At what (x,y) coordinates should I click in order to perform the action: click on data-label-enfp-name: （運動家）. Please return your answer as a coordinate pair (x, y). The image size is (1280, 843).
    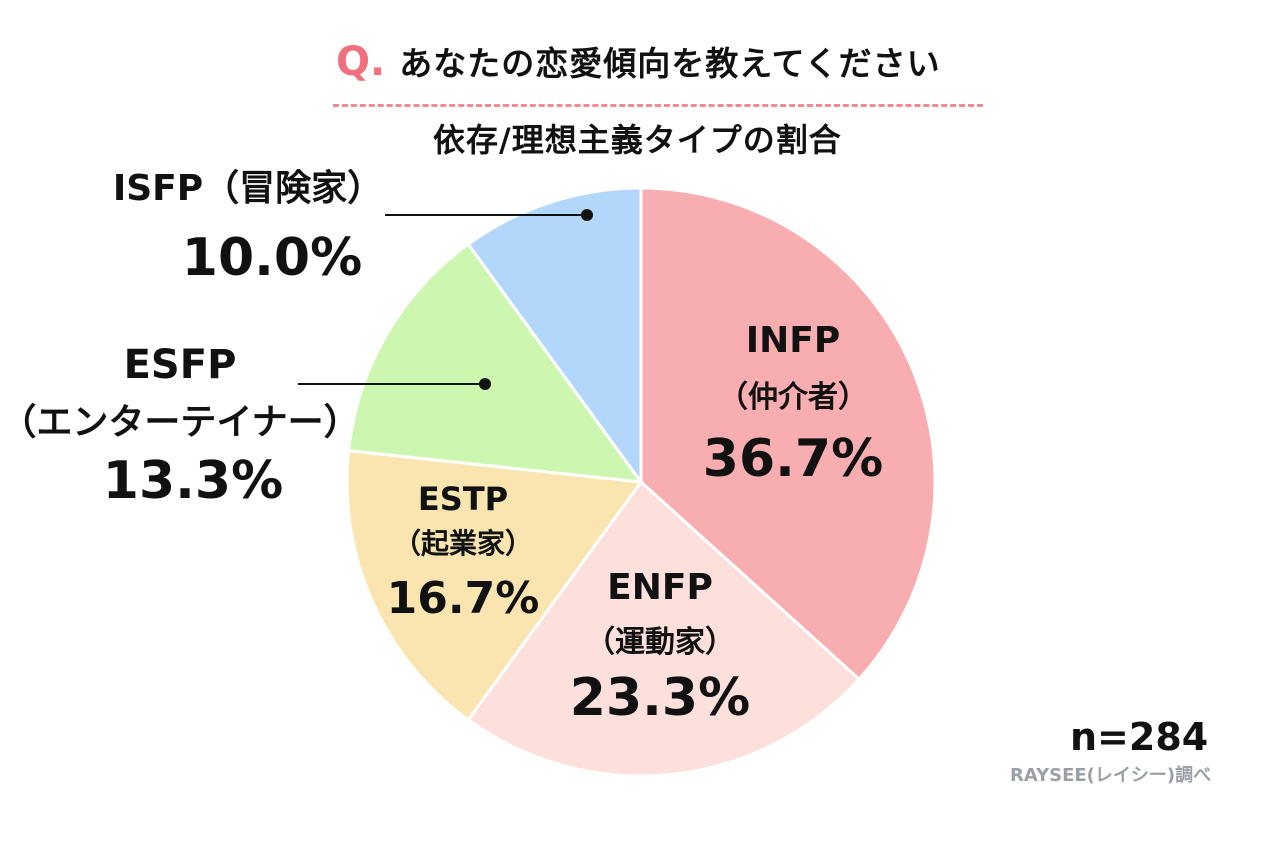
    Looking at the image, I should click on (660, 642).